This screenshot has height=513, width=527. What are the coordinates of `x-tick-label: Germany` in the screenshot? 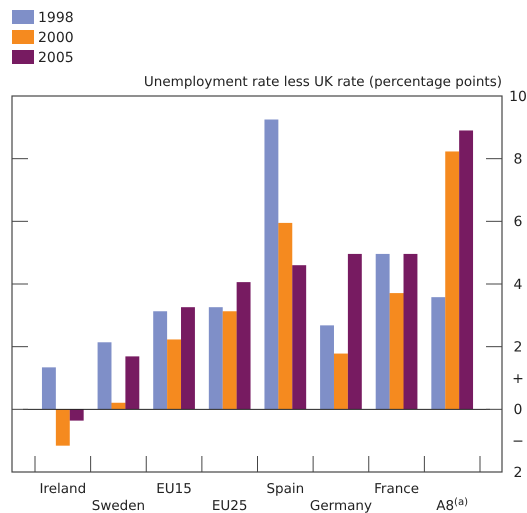 It's located at (341, 505).